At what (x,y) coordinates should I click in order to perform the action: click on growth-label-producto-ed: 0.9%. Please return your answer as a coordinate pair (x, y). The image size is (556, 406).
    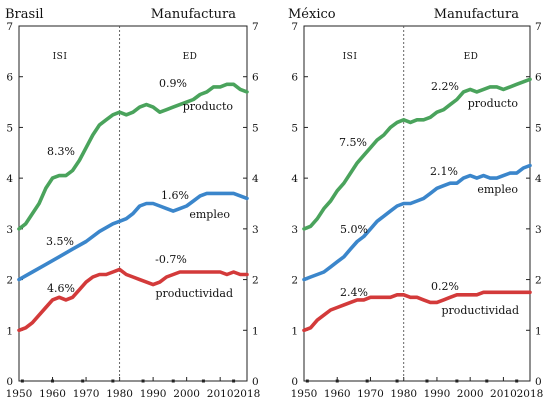
    Looking at the image, I should click on (173, 83).